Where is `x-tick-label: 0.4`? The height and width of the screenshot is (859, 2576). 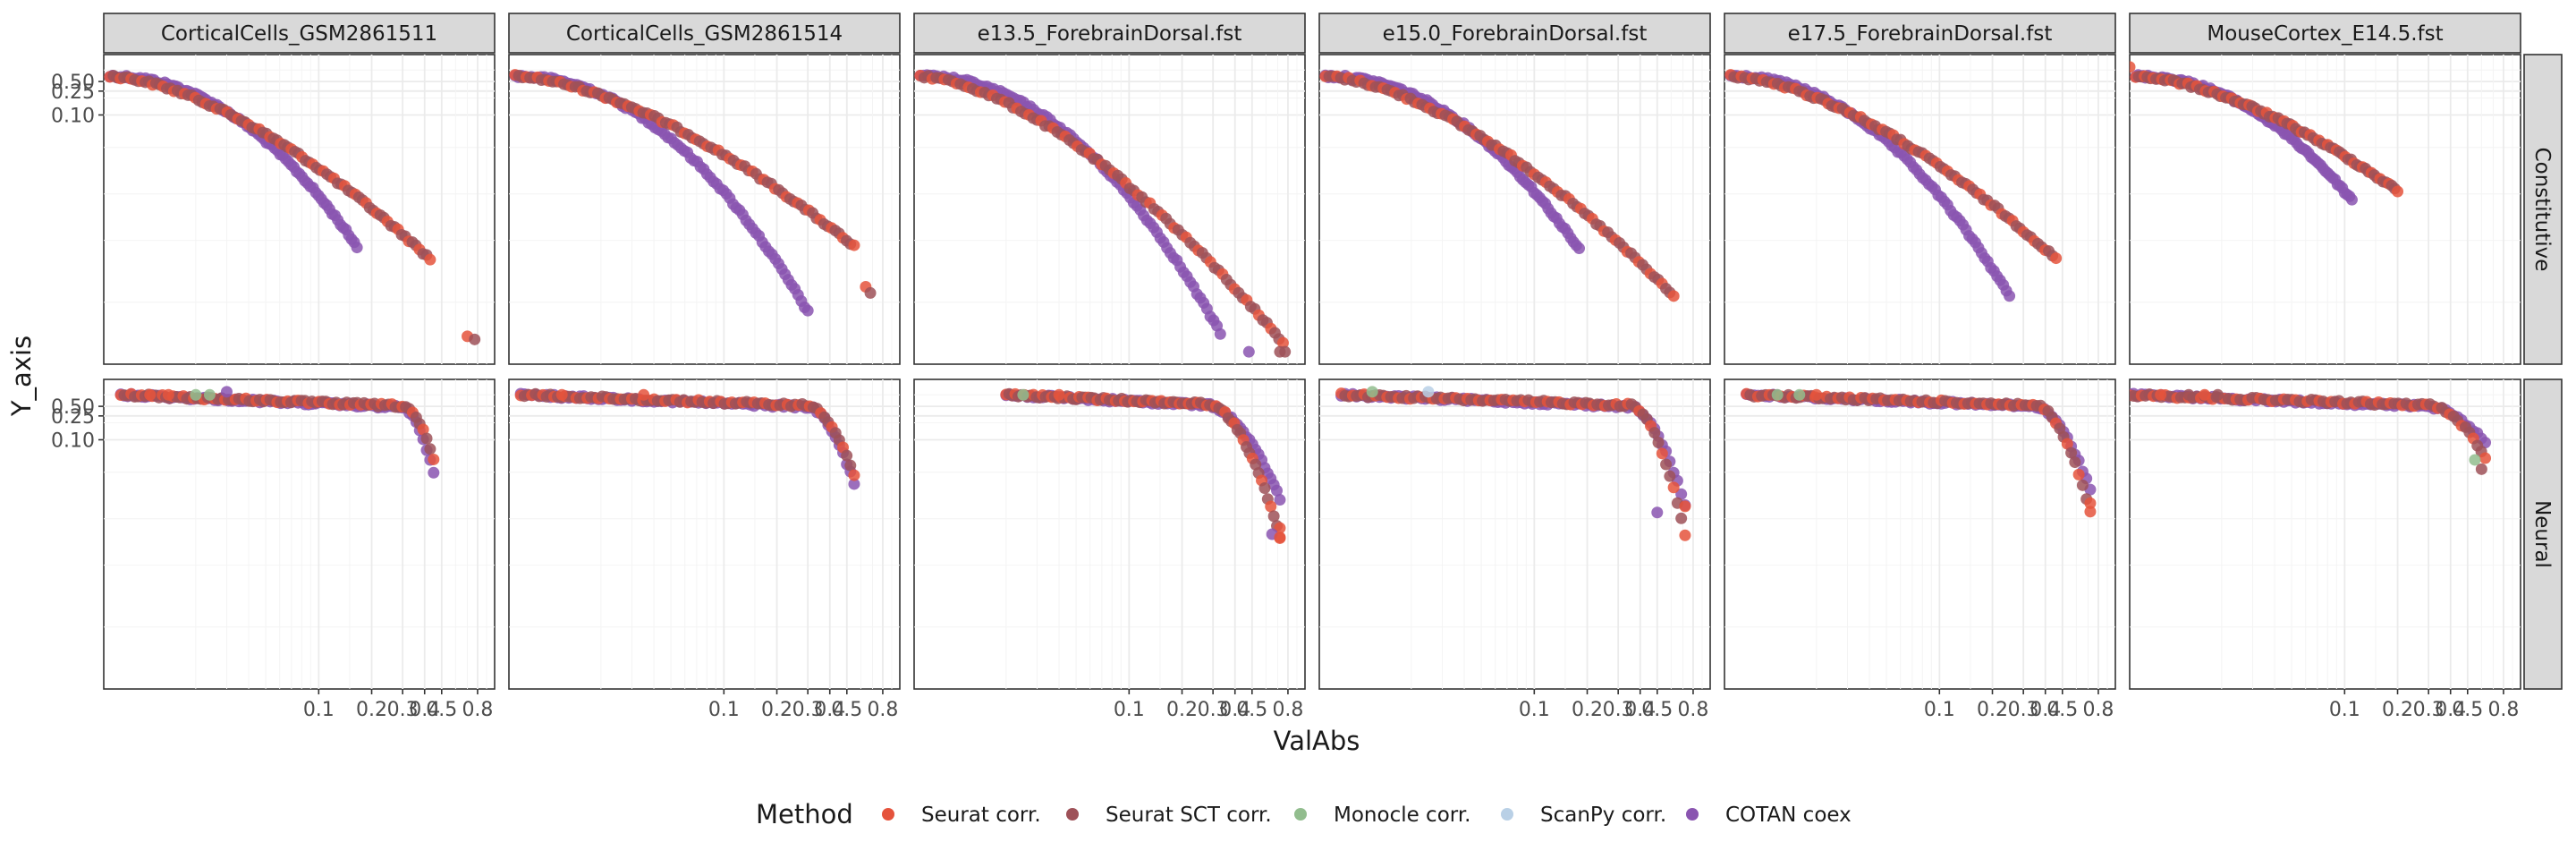
x-tick-label: 0.4 is located at coordinates (1640, 710).